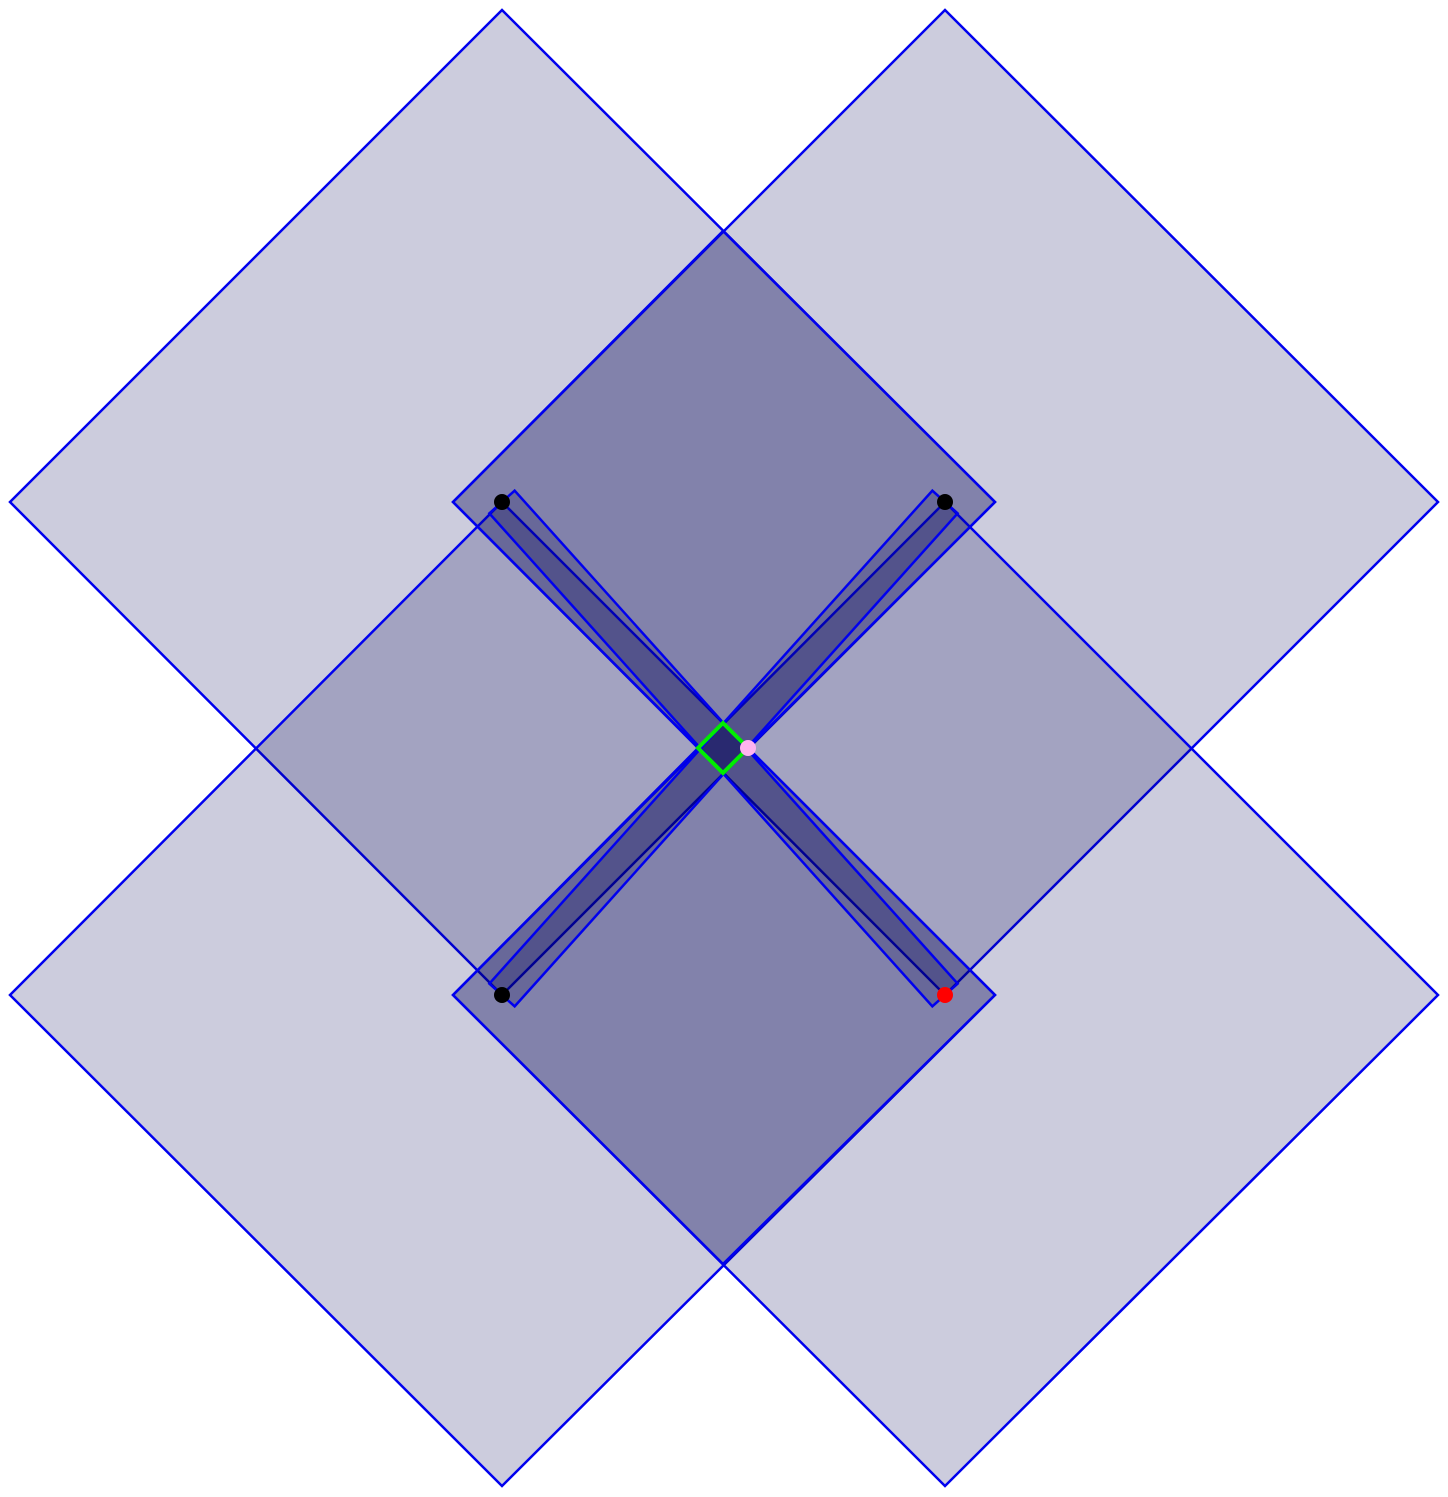 This screenshot has height=1497, width=1448. What do you see at coordinates (502, 502) in the screenshot?
I see `point-top-left` at bounding box center [502, 502].